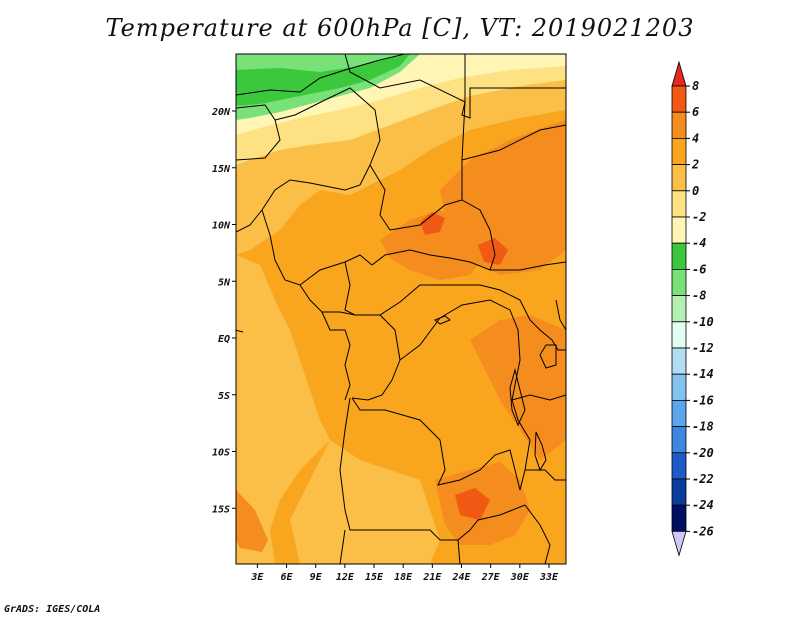 The height and width of the screenshot is (618, 800). Describe the element at coordinates (224, 282) in the screenshot. I see `lat-tick-label: 5N` at that location.